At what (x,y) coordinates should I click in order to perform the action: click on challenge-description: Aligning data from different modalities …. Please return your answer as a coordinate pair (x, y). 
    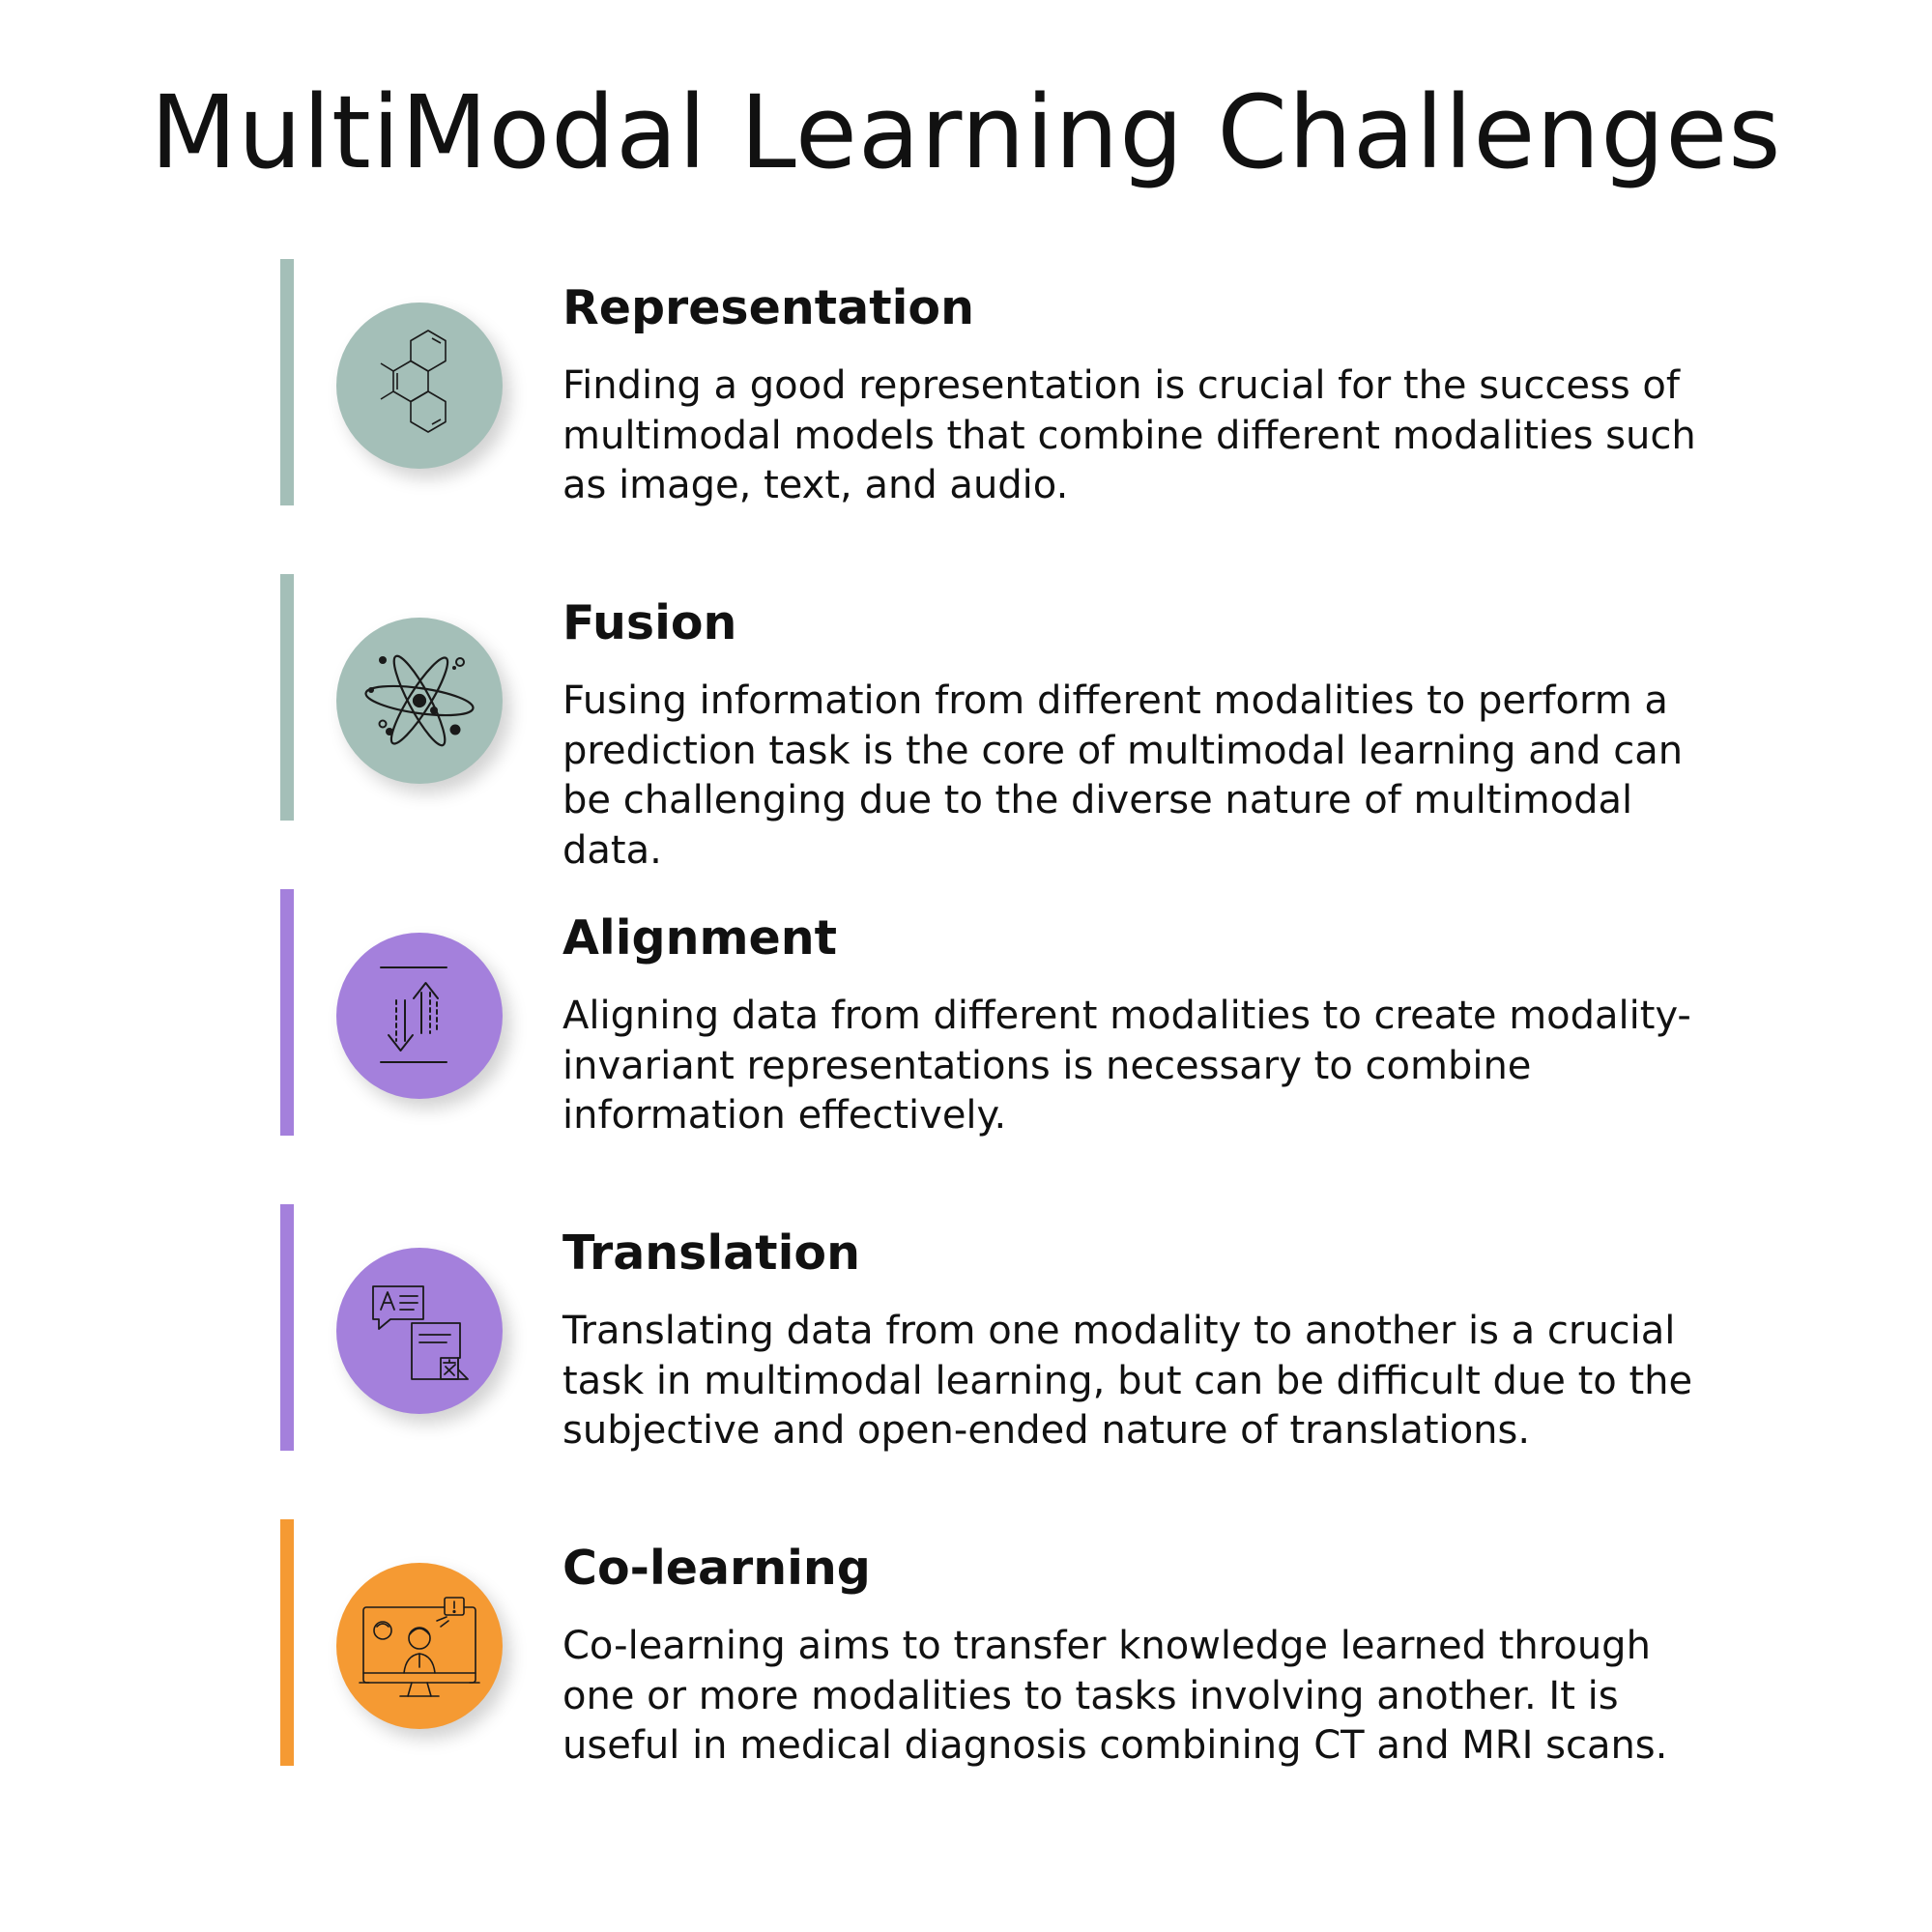
    Looking at the image, I should click on (1126, 1066).